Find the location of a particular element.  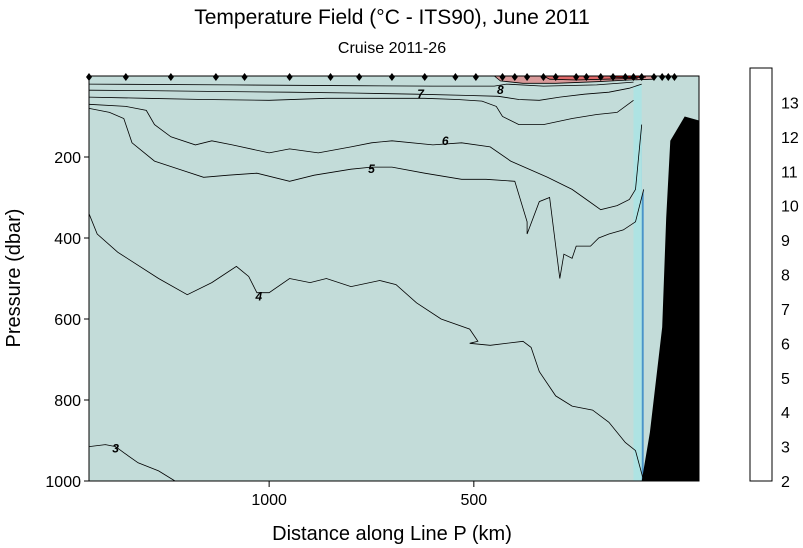

isotherm-label: 8 is located at coordinates (500, 90).